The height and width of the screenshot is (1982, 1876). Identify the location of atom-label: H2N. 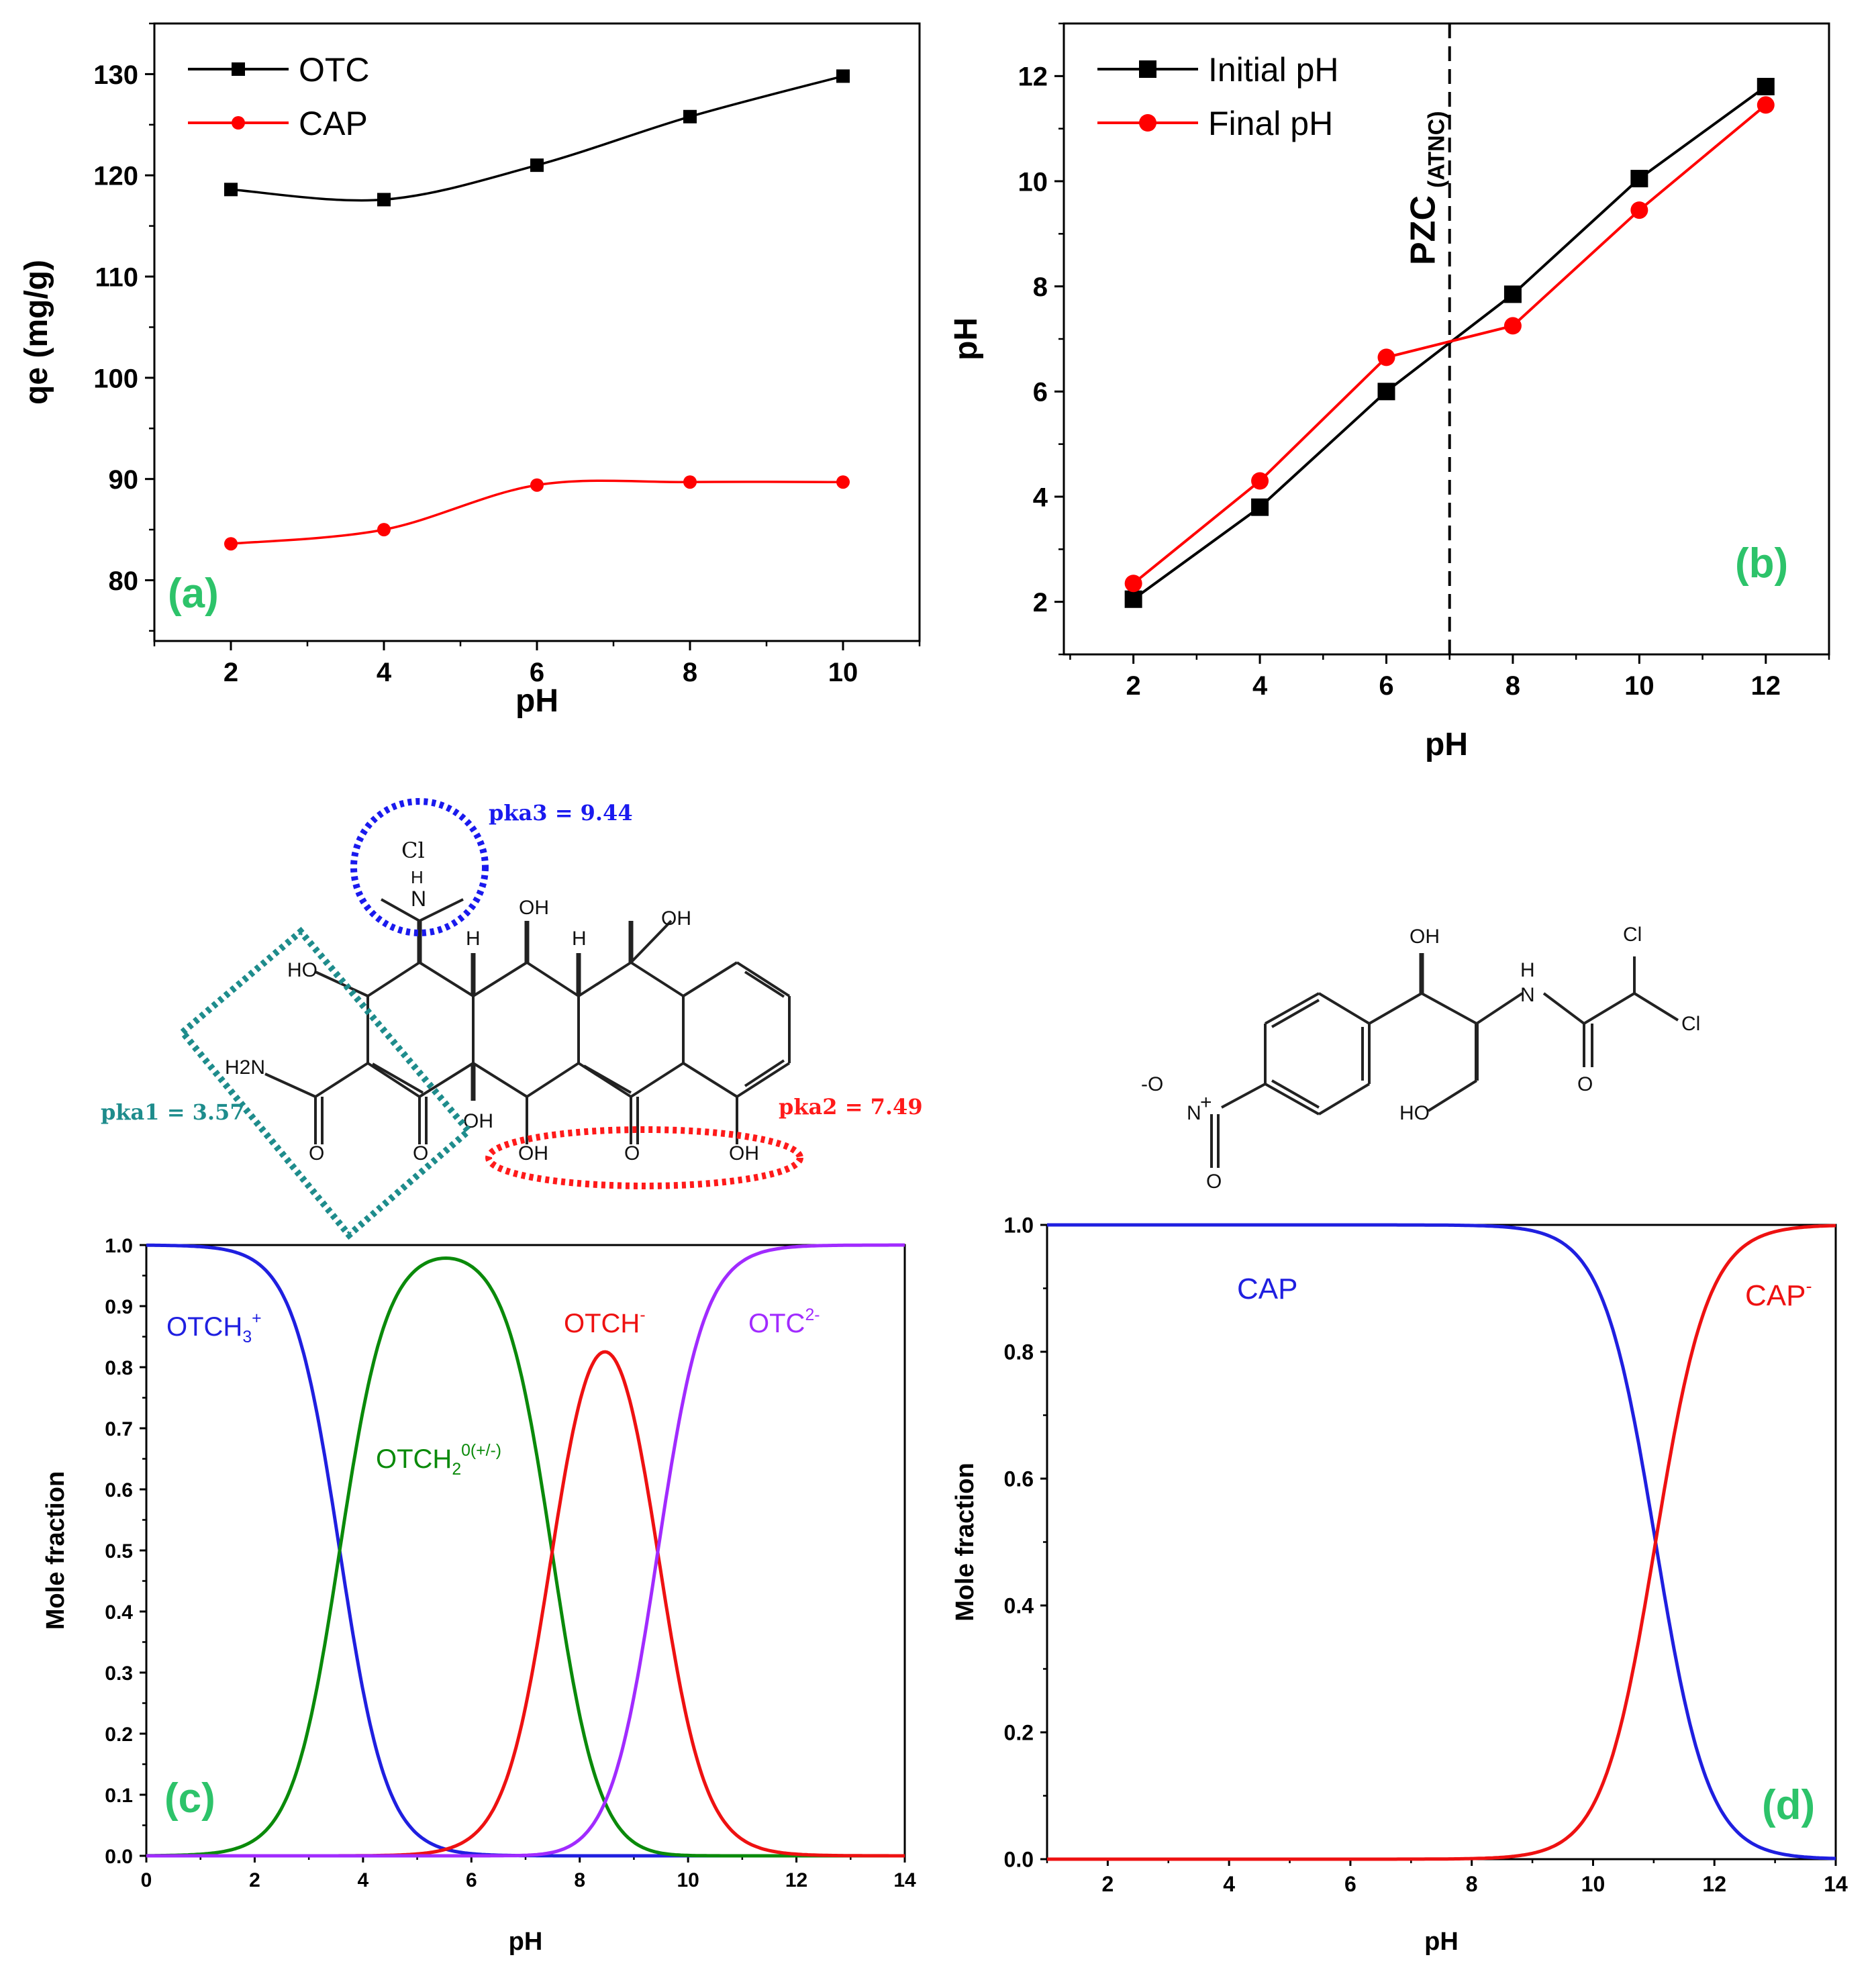
(245, 1067).